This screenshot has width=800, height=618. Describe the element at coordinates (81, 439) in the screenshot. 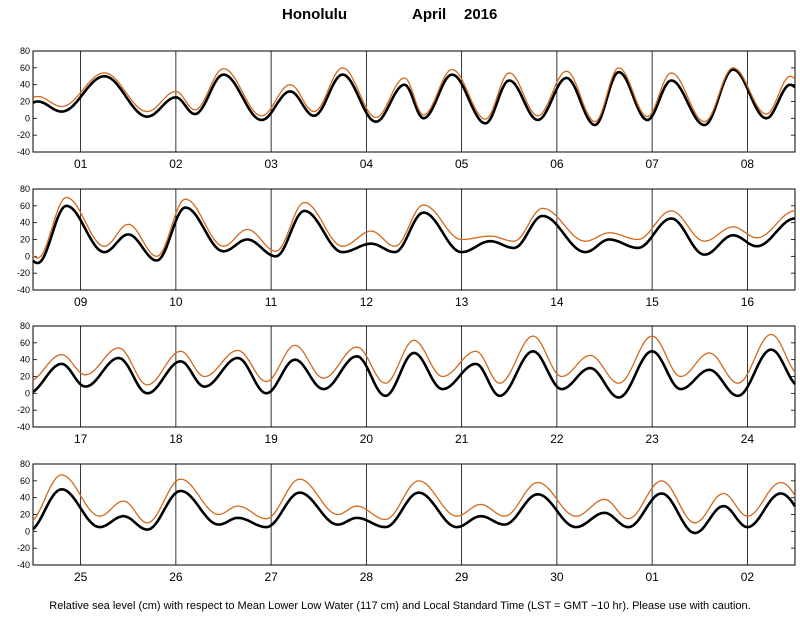

I see `day-label: 17` at that location.